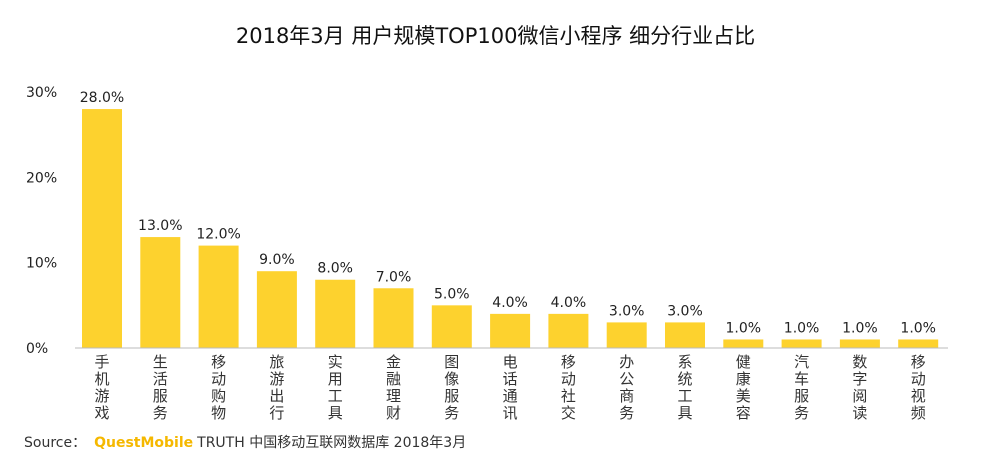  What do you see at coordinates (102, 98) in the screenshot?
I see `value-label: 28.0%` at bounding box center [102, 98].